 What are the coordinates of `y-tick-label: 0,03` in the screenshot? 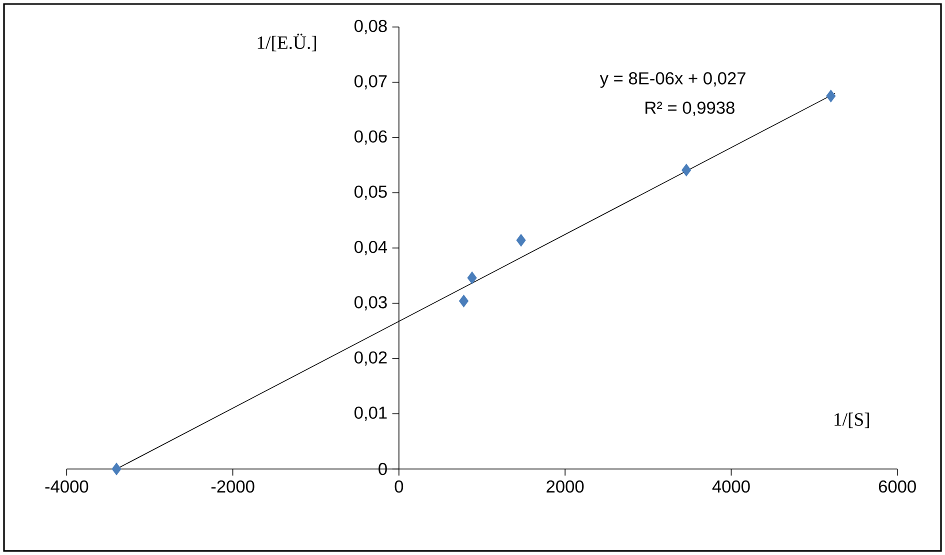 It's located at (370, 303).